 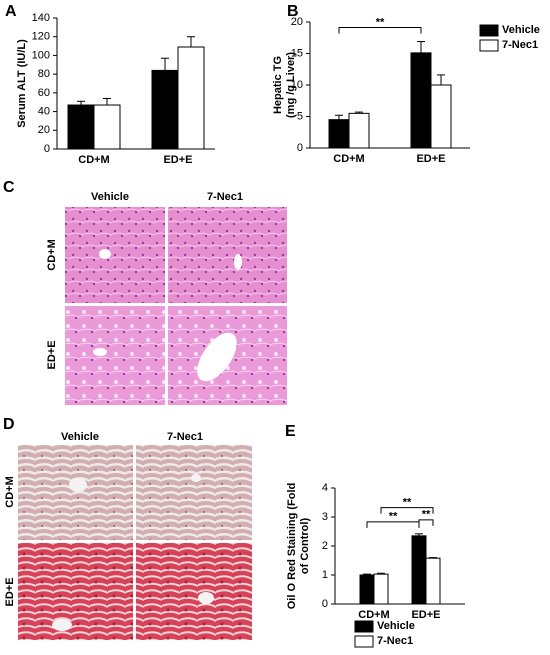 What do you see at coordinates (297, 53) in the screenshot?
I see `y-tick-label: 15` at bounding box center [297, 53].